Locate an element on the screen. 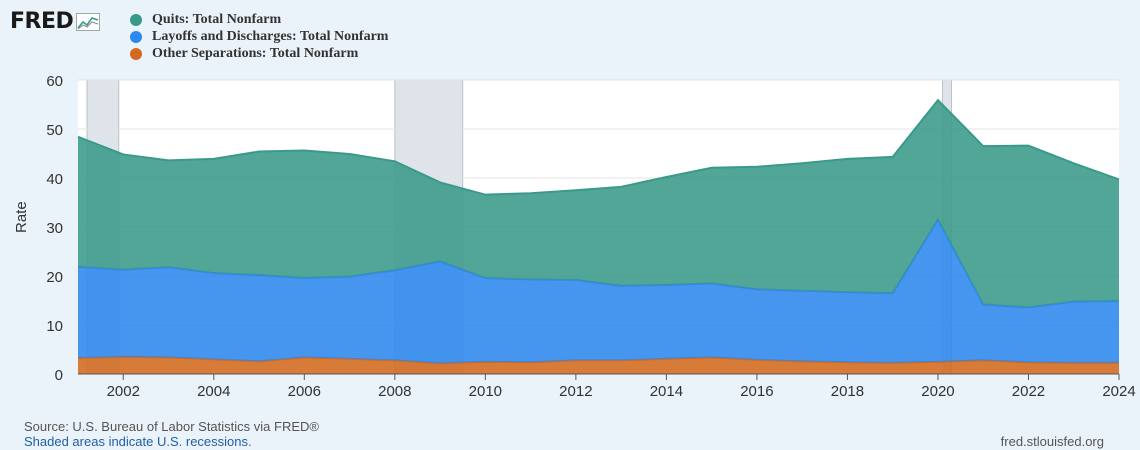 This screenshot has width=1140, height=450. y-tick-label: 40 is located at coordinates (54, 179).